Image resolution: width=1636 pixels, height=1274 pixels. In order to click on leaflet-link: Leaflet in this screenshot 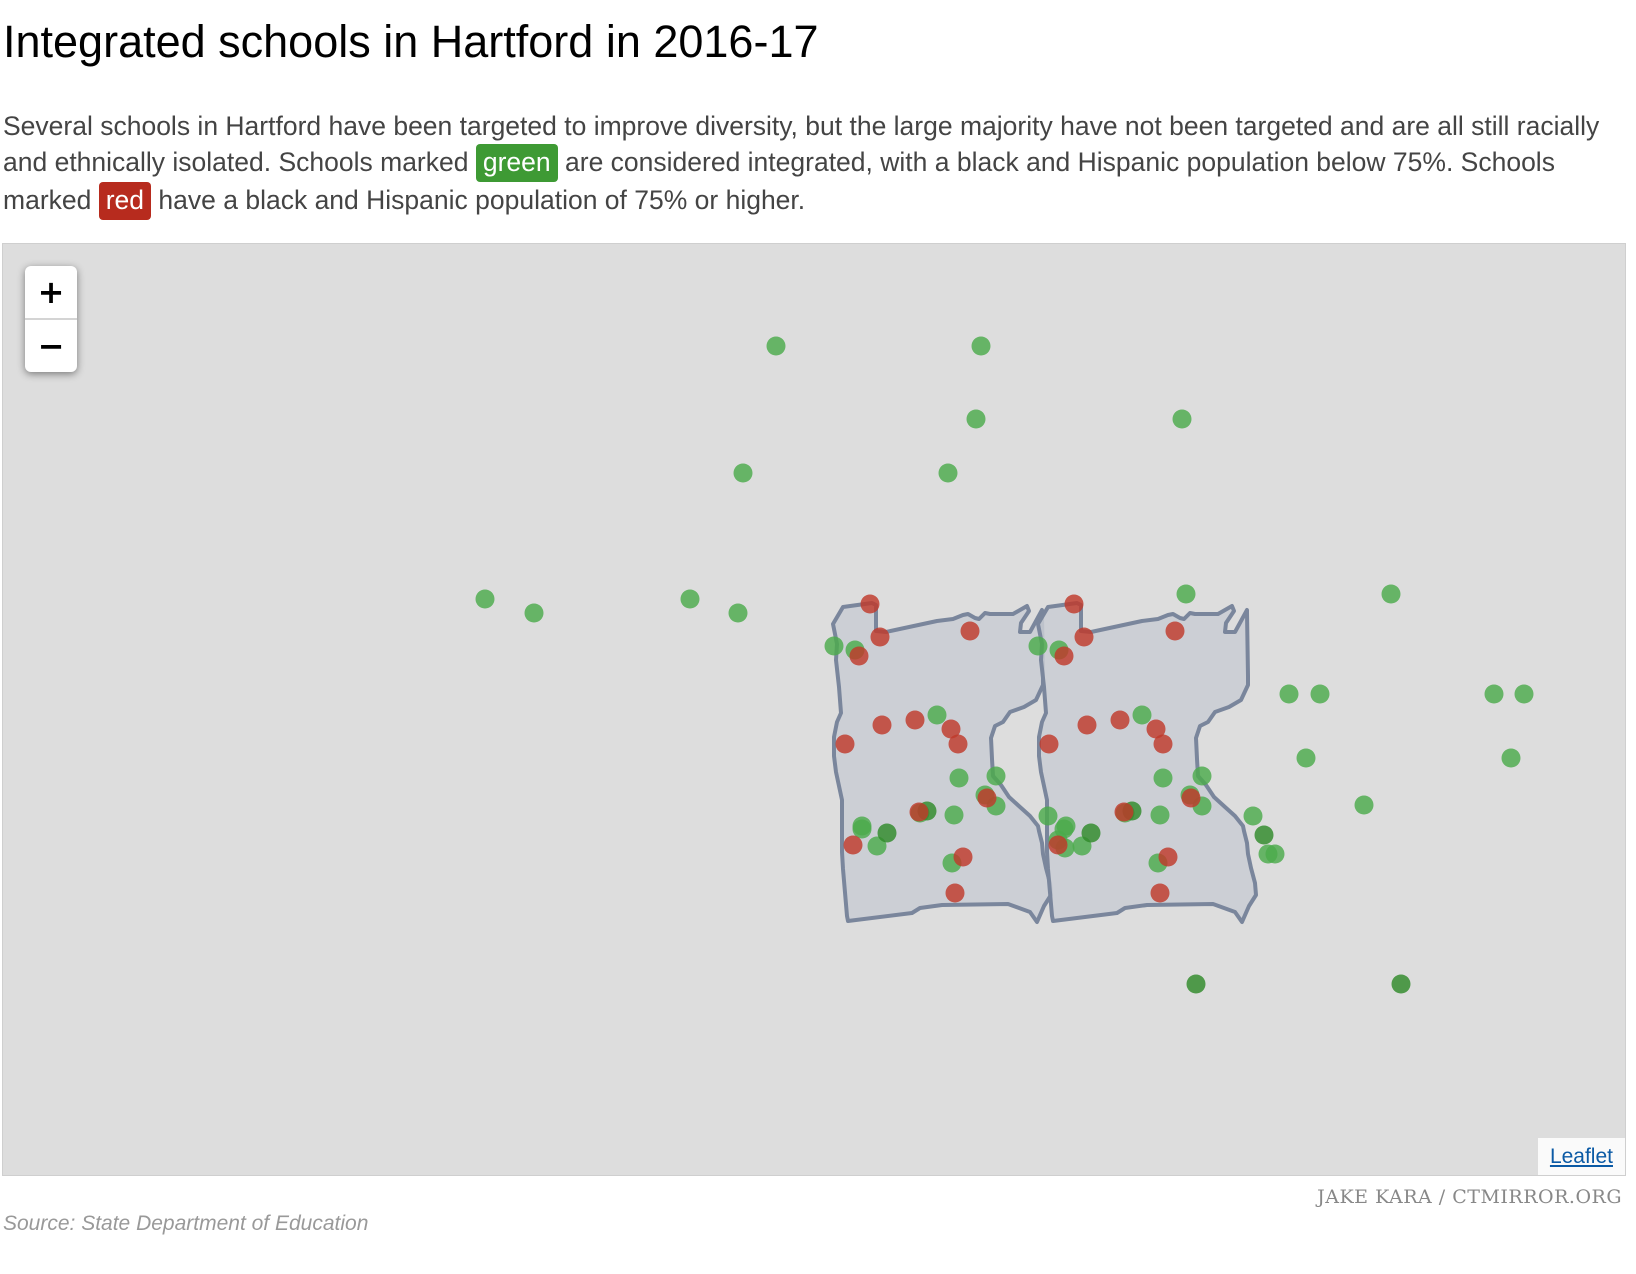, I will do `click(1581, 1156)`.